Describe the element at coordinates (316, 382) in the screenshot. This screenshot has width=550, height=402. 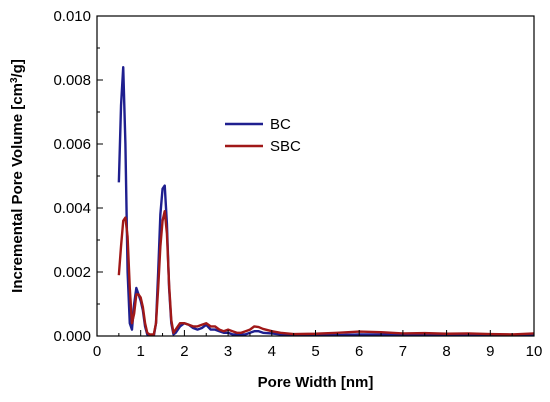
I see `x-axis-label: Pore Width [nm]` at that location.